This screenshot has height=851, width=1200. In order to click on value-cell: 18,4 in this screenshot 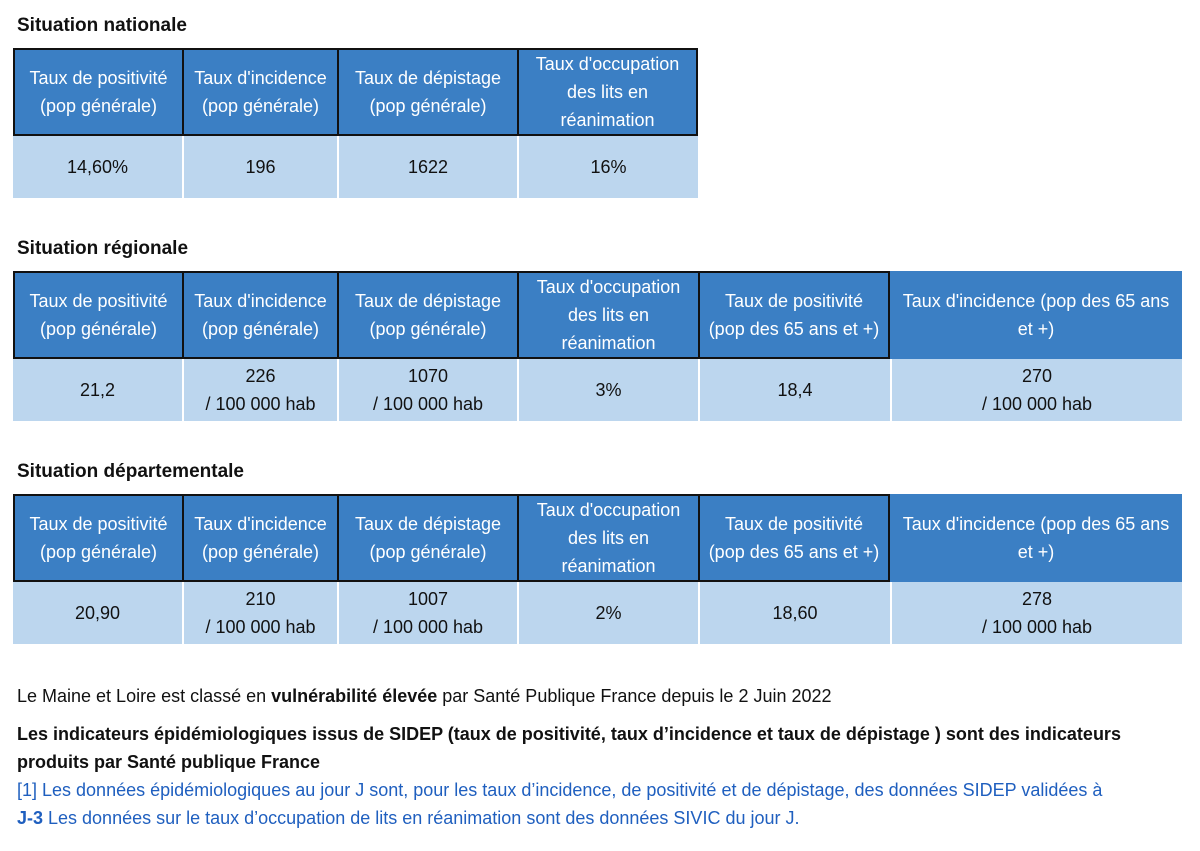, I will do `click(794, 390)`.